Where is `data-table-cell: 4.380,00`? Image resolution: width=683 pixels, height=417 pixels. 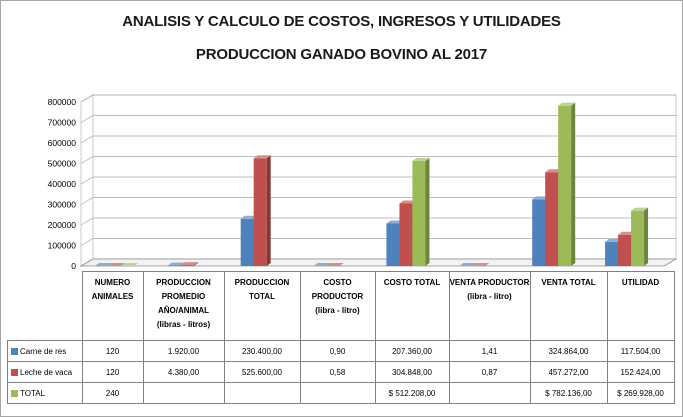
data-table-cell: 4.380,00 is located at coordinates (183, 372).